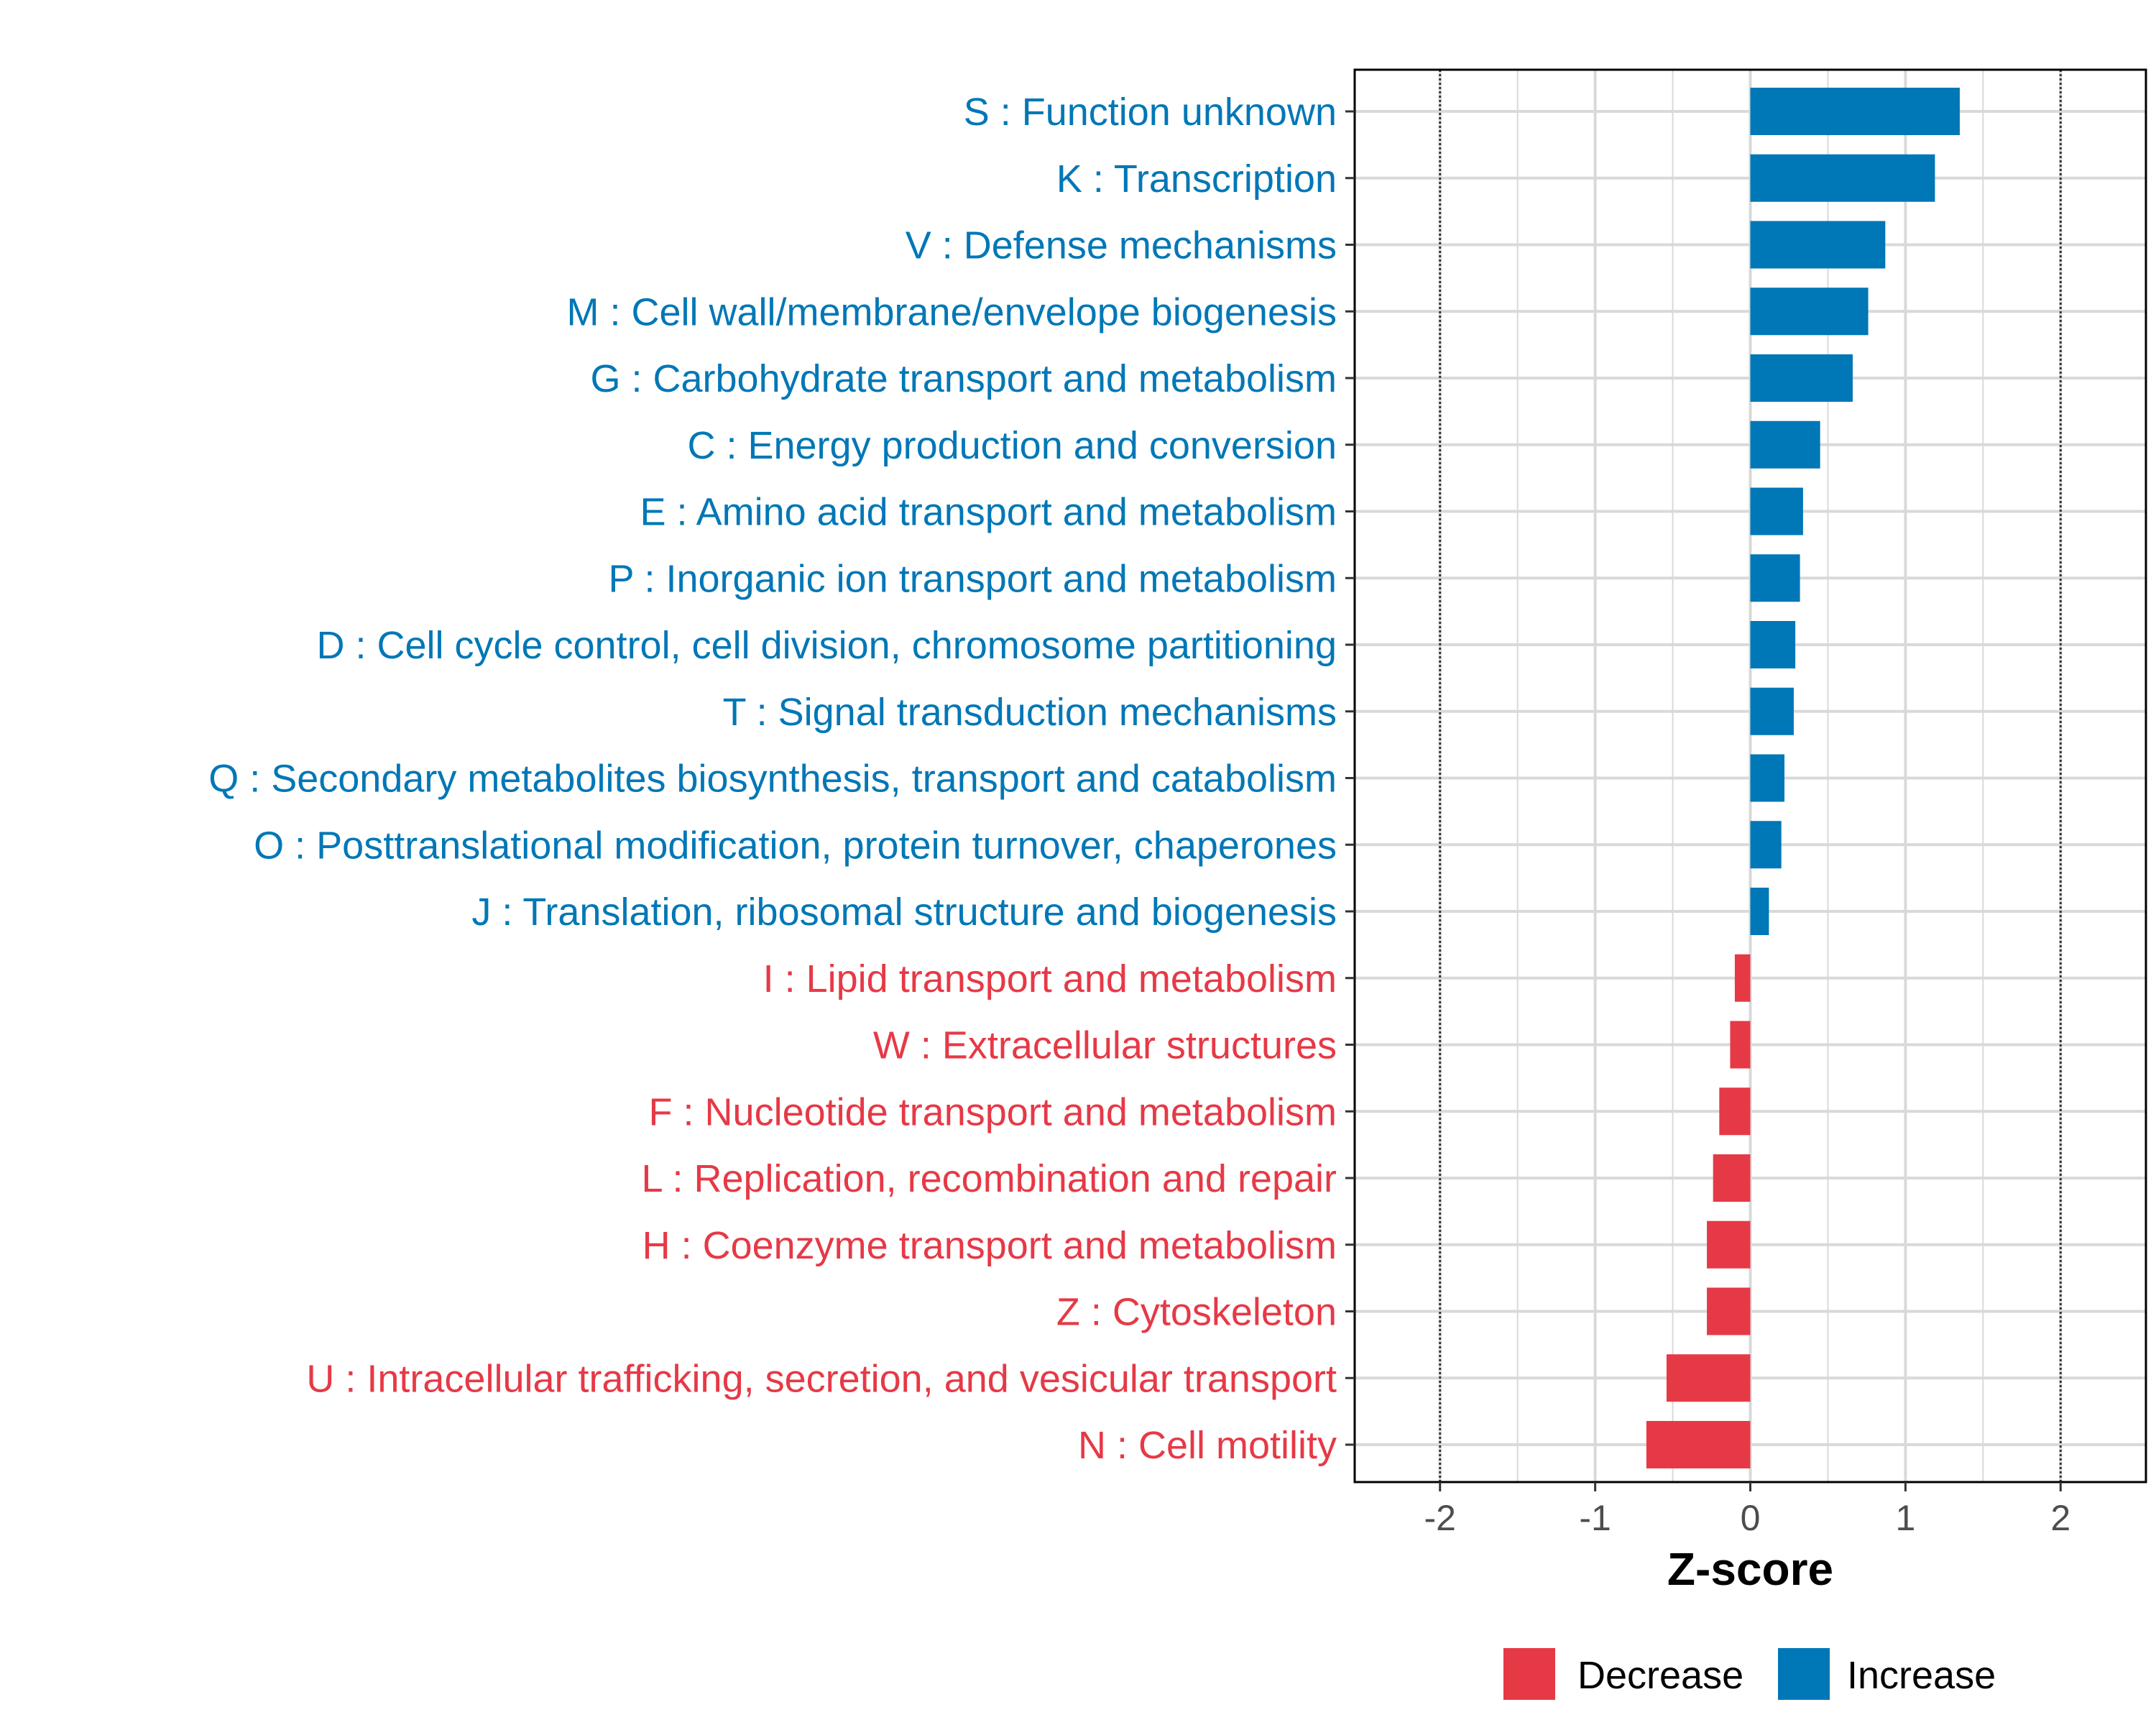 This screenshot has width=2156, height=1725. Describe the element at coordinates (1803, 778) in the screenshot. I see `bars` at that location.